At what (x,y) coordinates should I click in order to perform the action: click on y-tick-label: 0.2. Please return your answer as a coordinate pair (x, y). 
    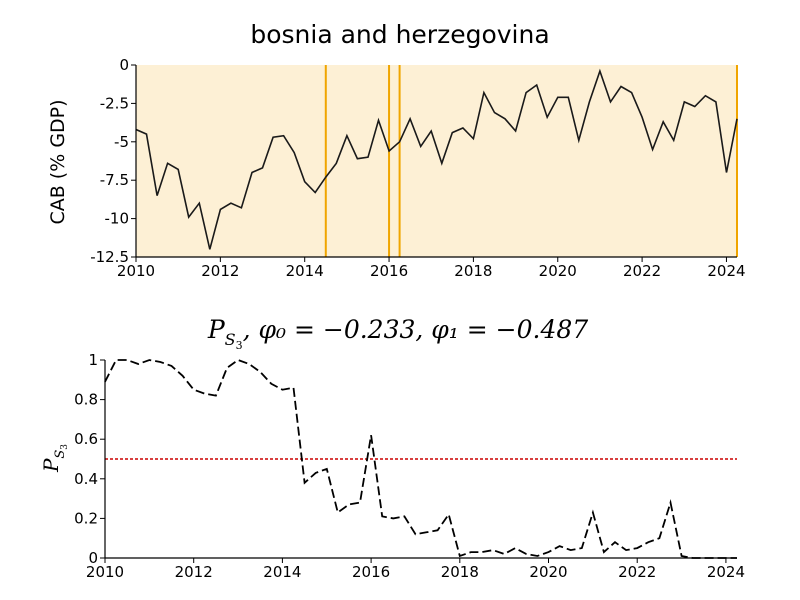
    Looking at the image, I should click on (86, 518).